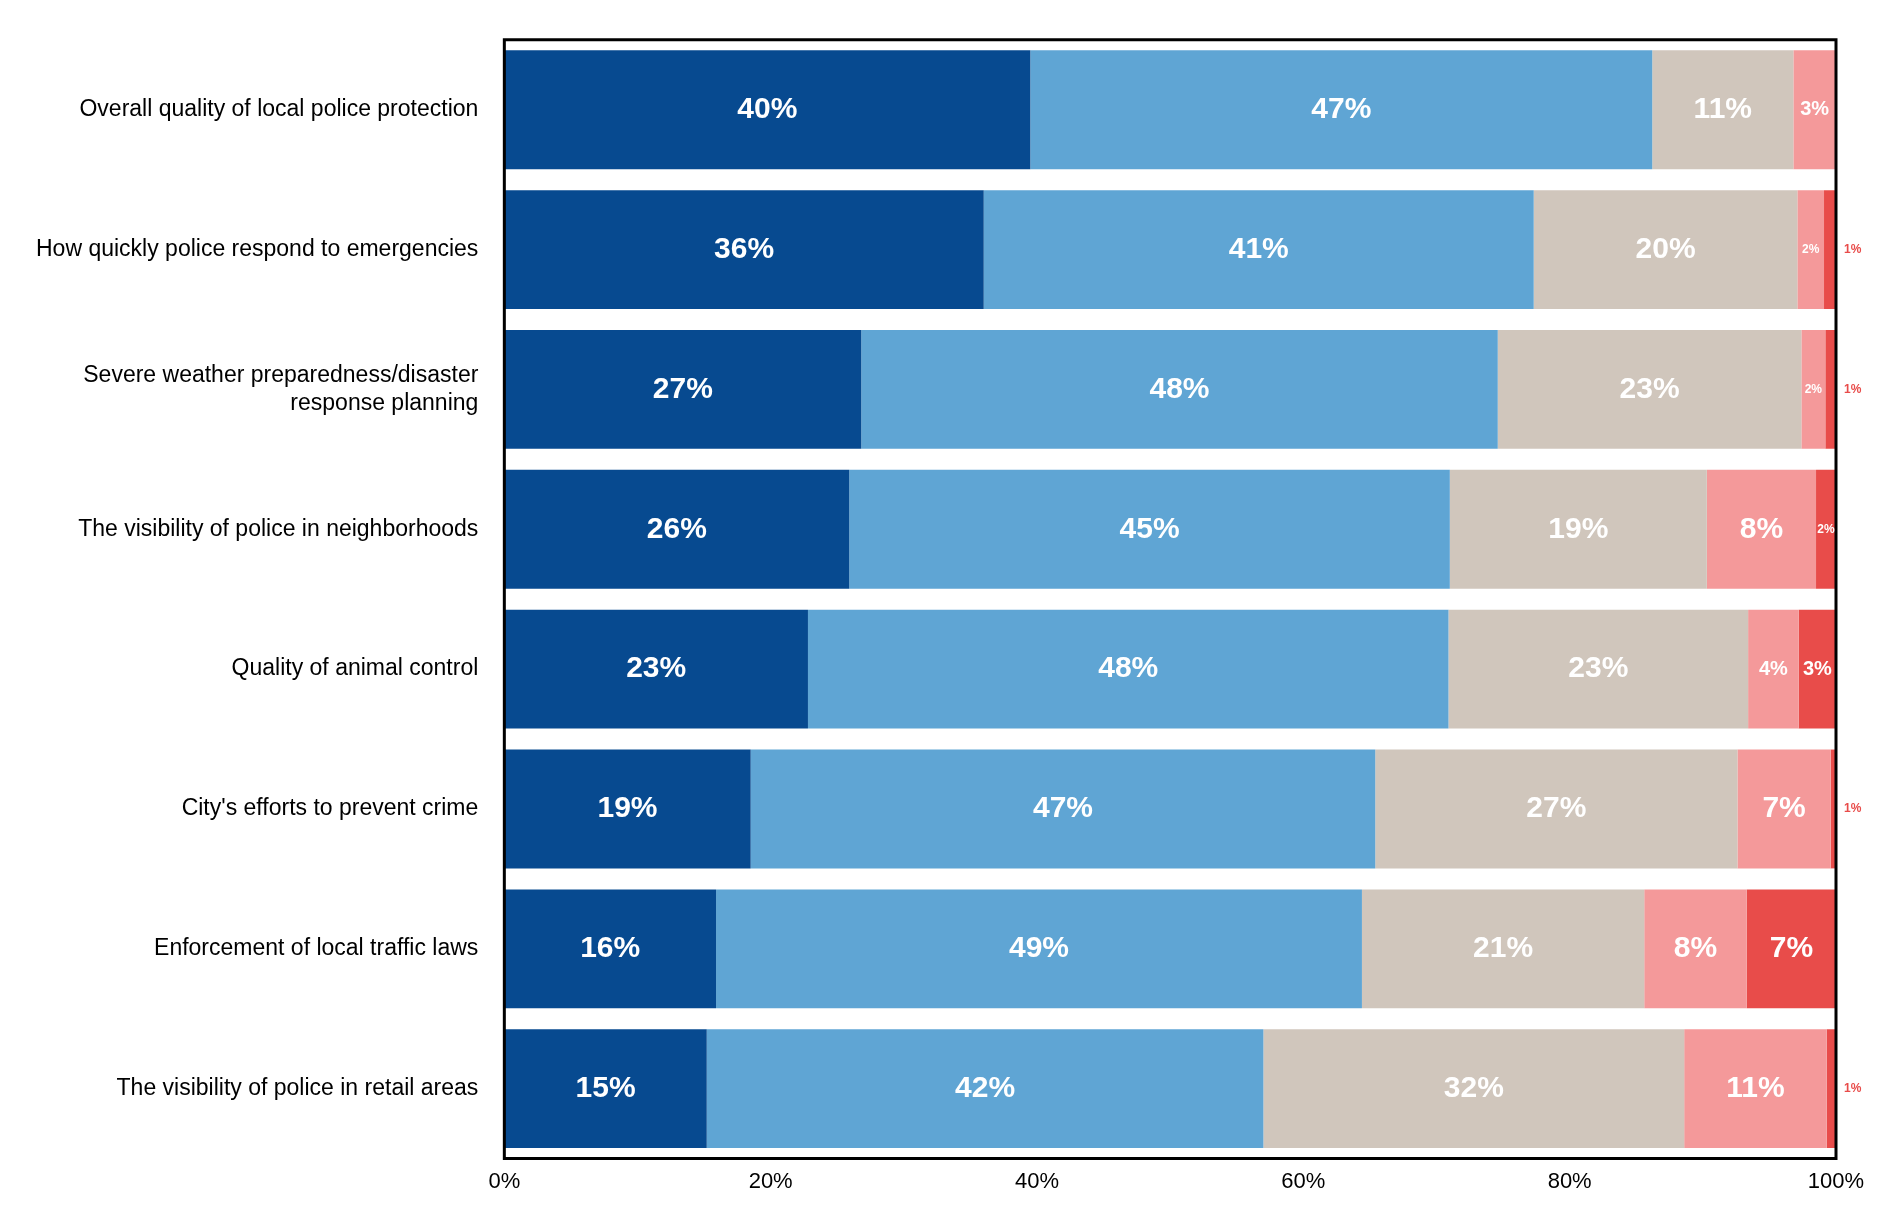  I want to click on data-label: 45%, so click(1149, 527).